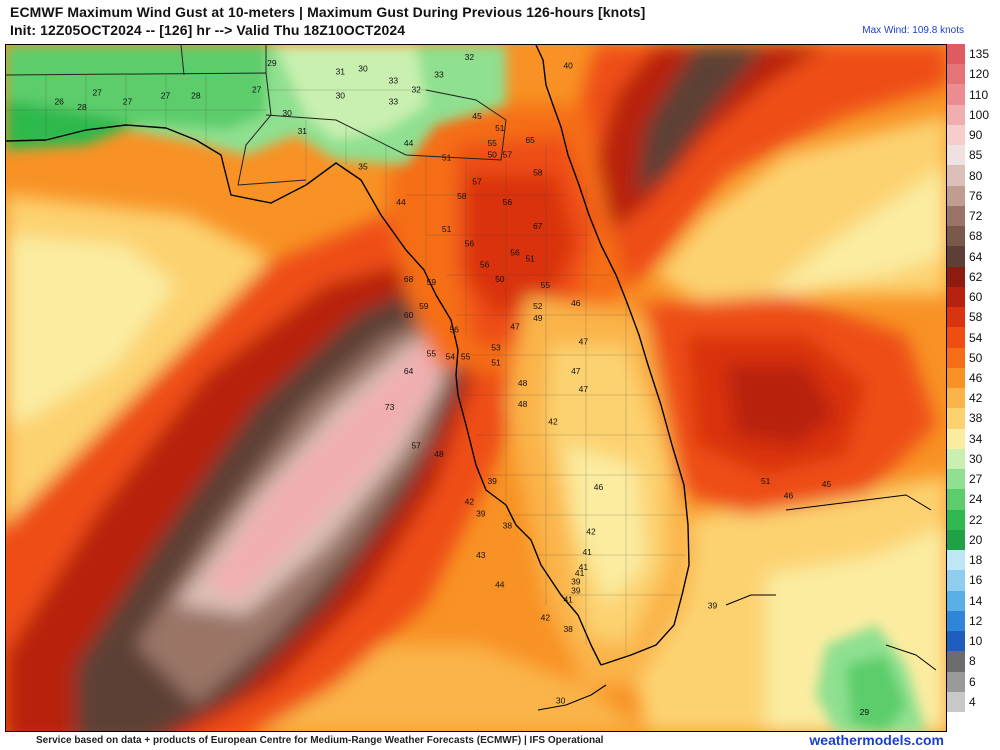  I want to click on legend-label-8: 8, so click(972, 661).